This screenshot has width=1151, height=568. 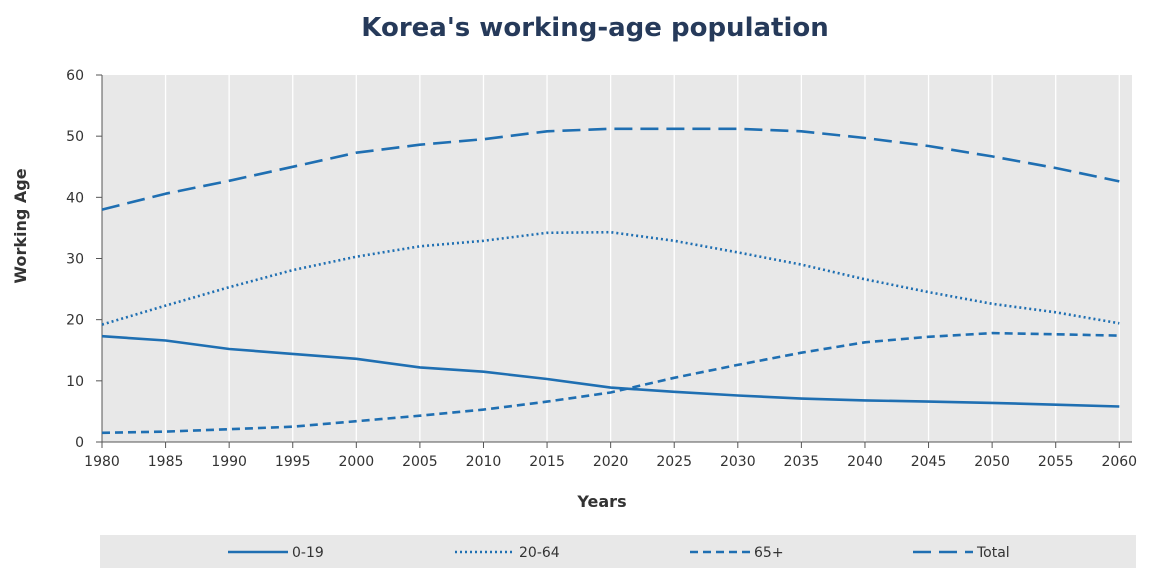 What do you see at coordinates (610, 169) in the screenshot?
I see `series-line-Total` at bounding box center [610, 169].